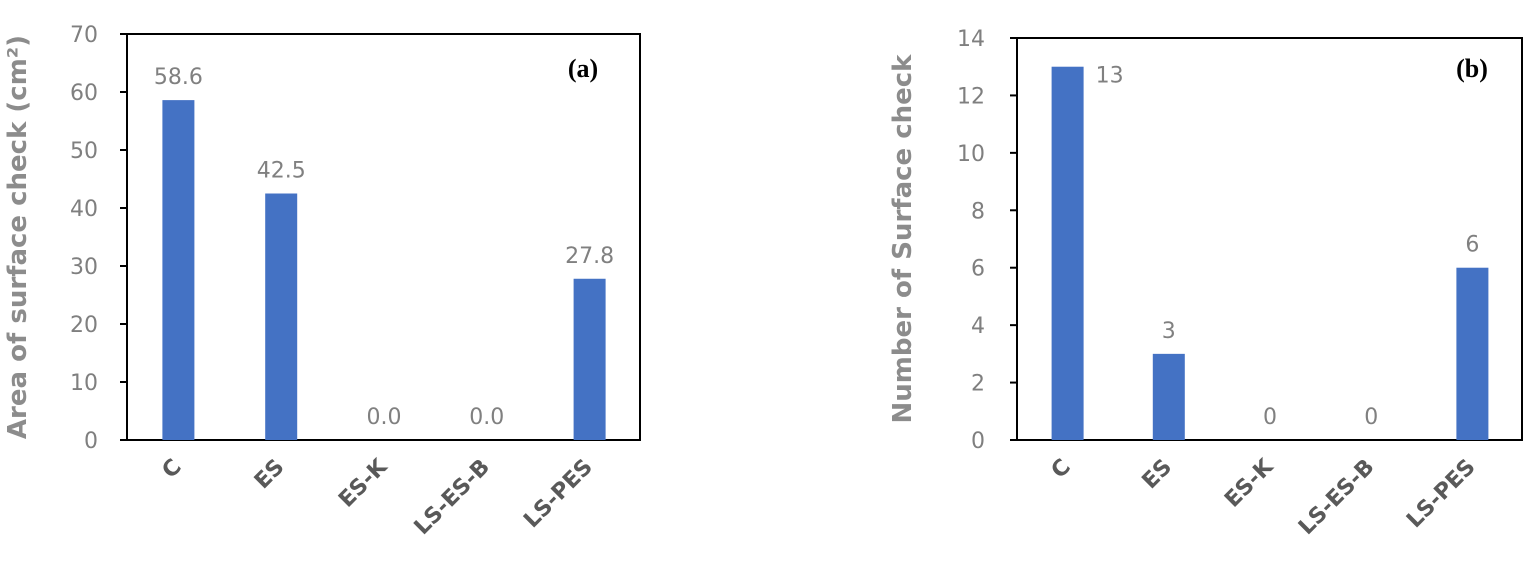 The height and width of the screenshot is (567, 1523). Describe the element at coordinates (978, 326) in the screenshot. I see `y-tick-label: 4` at that location.